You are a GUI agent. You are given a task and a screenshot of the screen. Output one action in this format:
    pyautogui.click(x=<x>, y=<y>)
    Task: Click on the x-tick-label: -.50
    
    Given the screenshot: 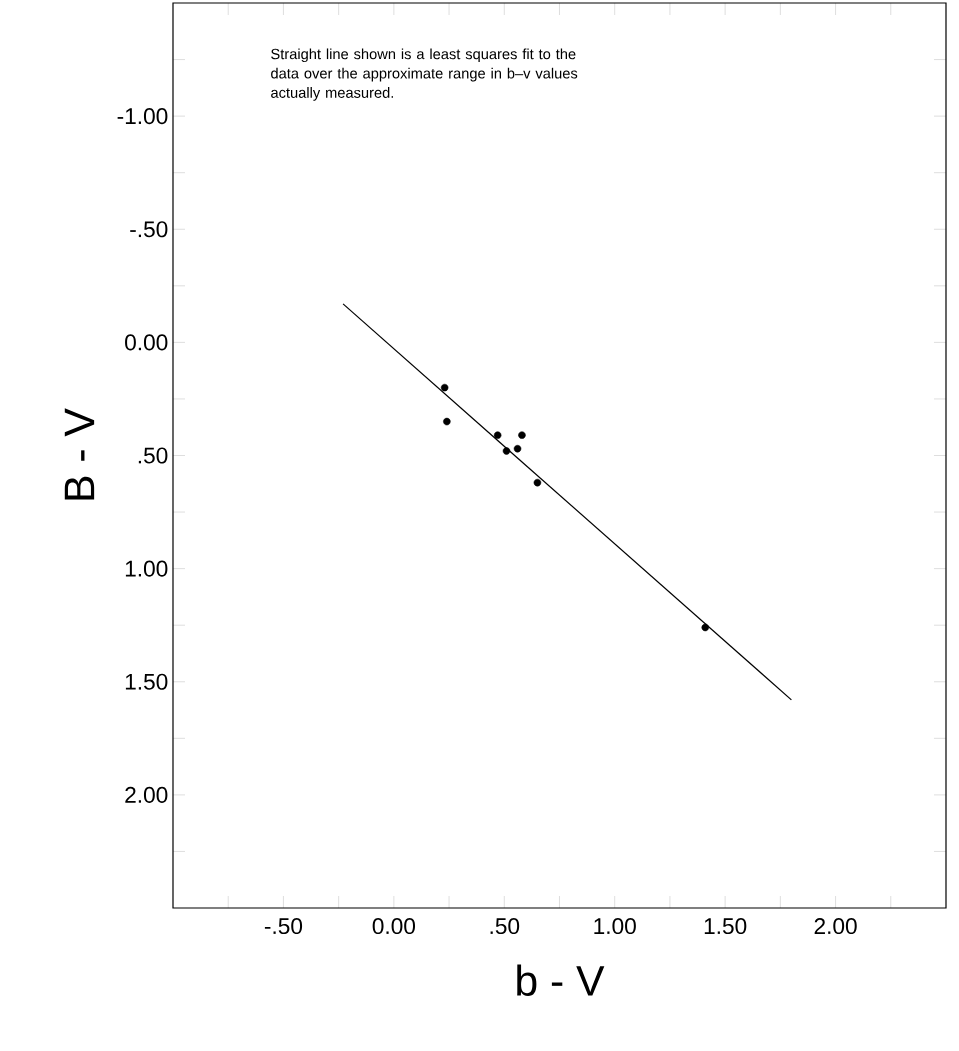 What is the action you would take?
    pyautogui.click(x=283, y=926)
    